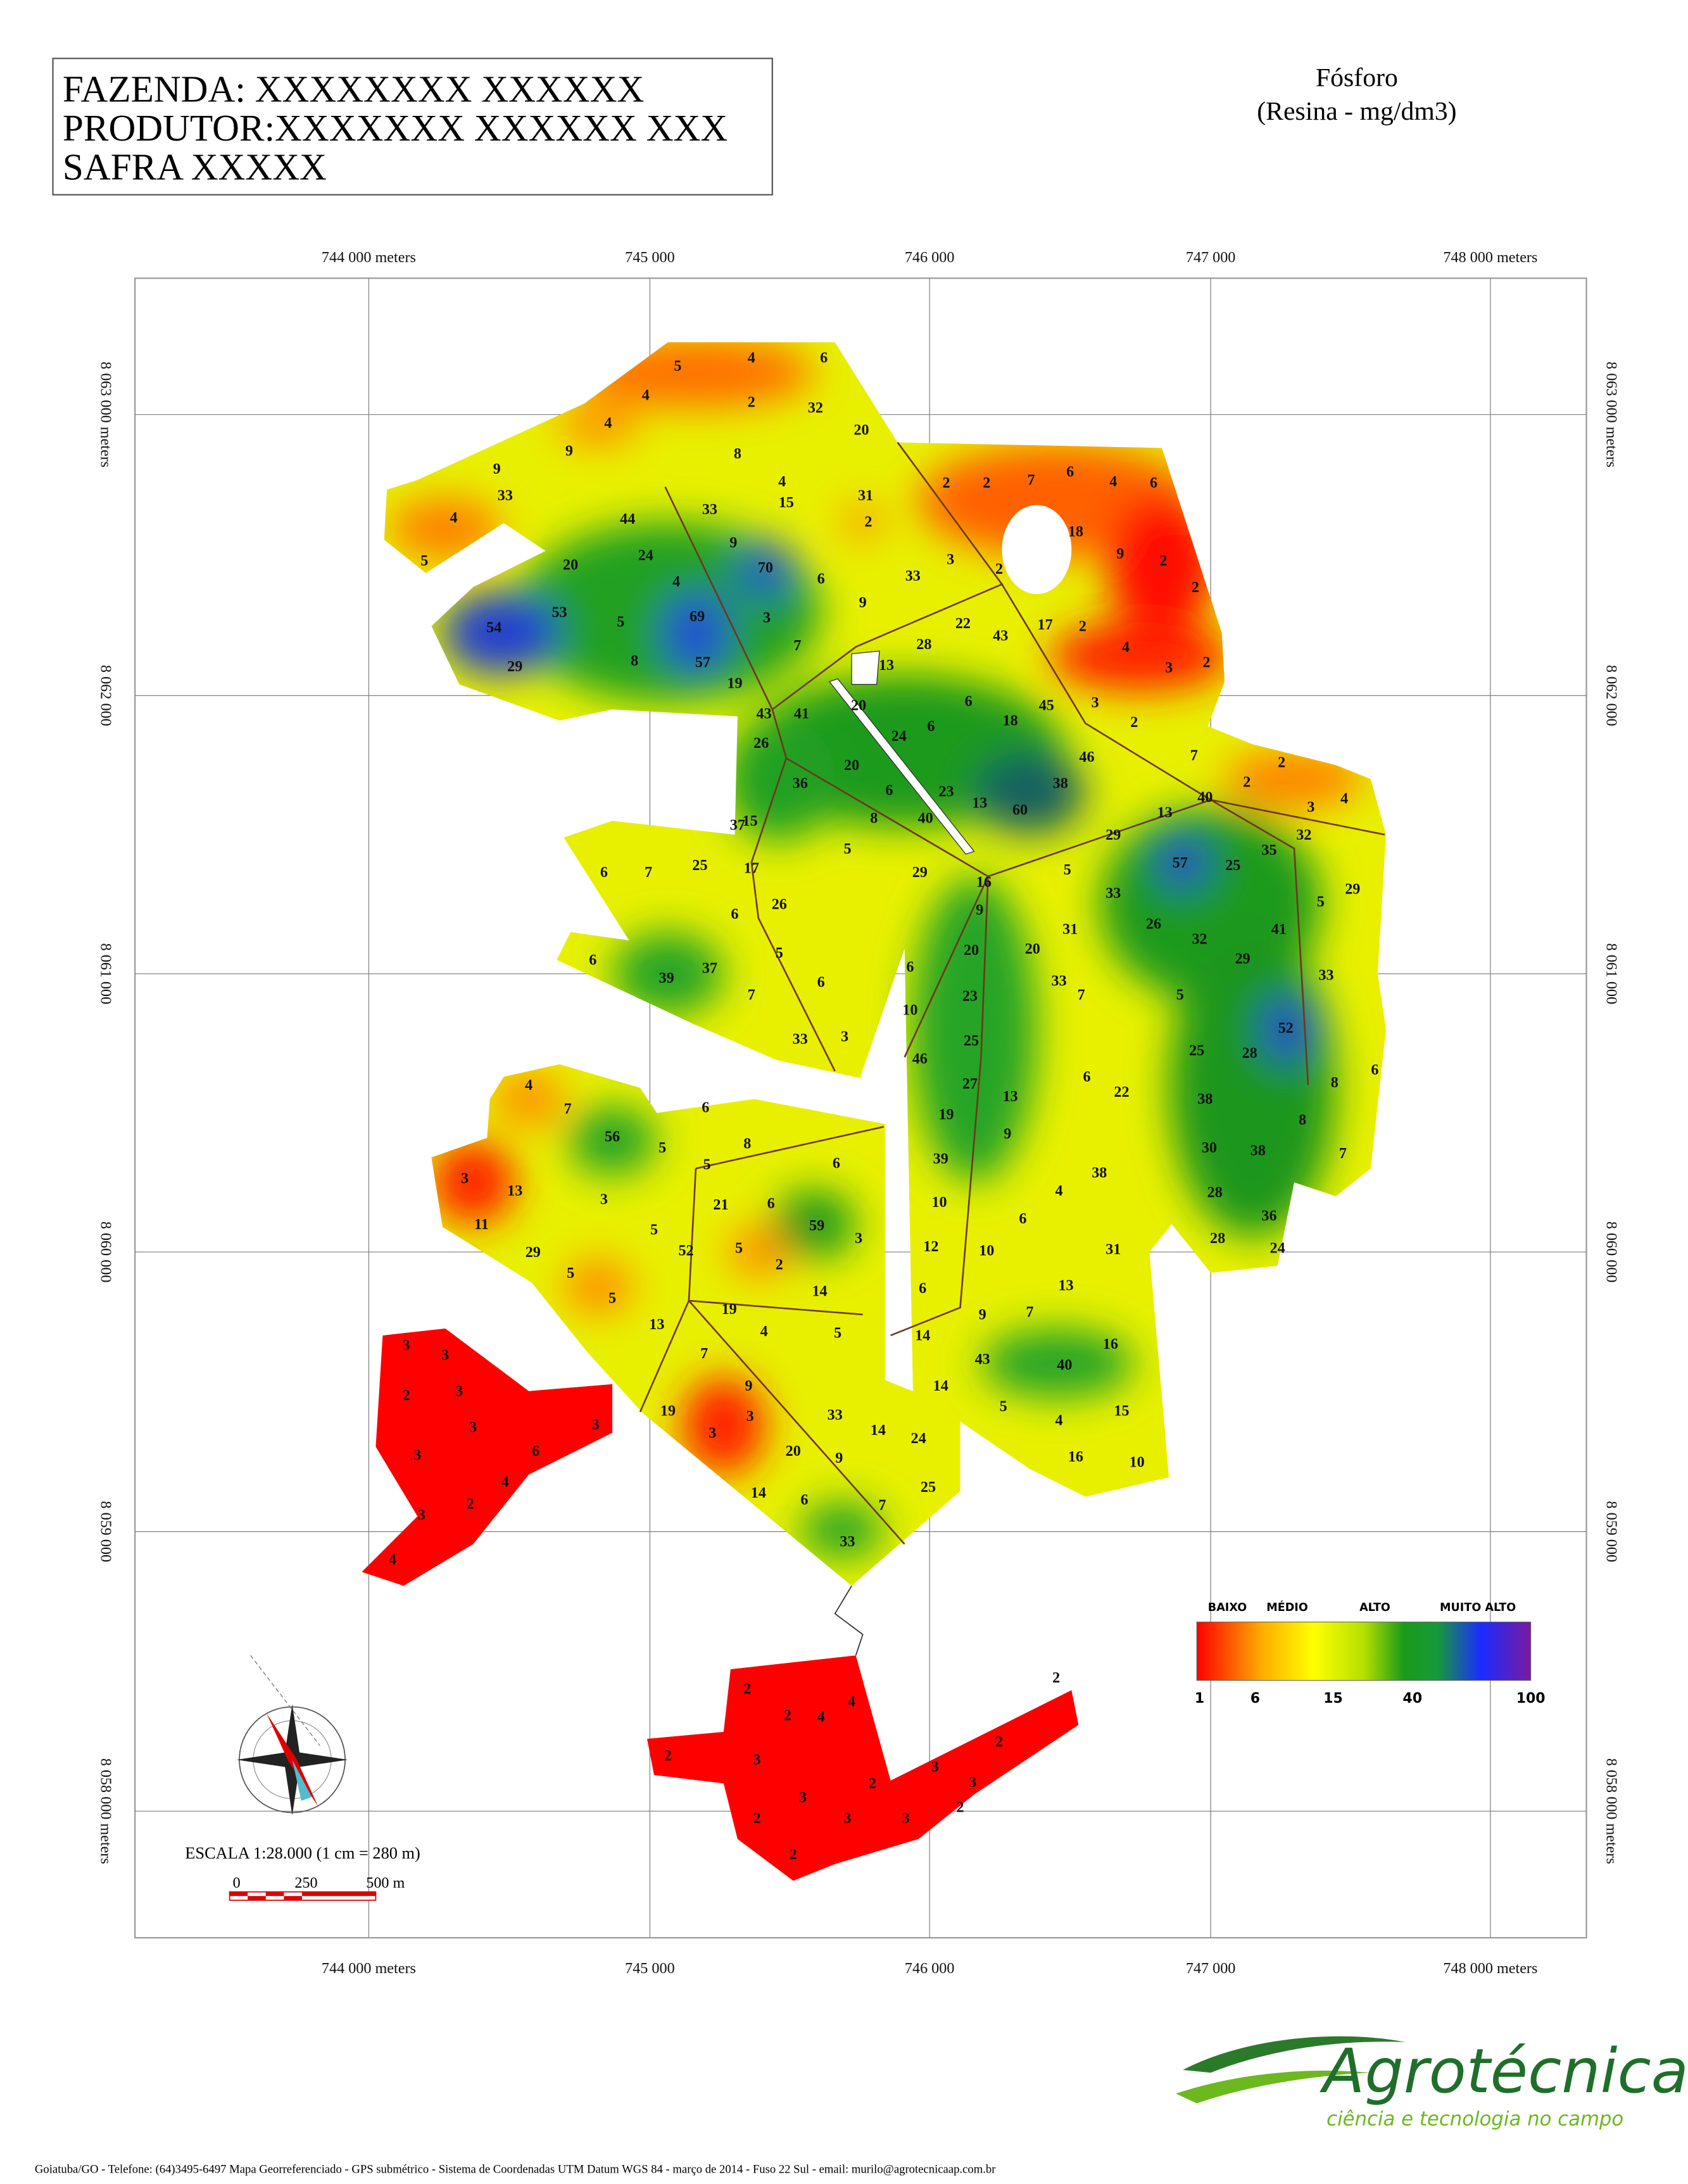 Image resolution: width=1688 pixels, height=2184 pixels. I want to click on sample-value: 10, so click(909, 1010).